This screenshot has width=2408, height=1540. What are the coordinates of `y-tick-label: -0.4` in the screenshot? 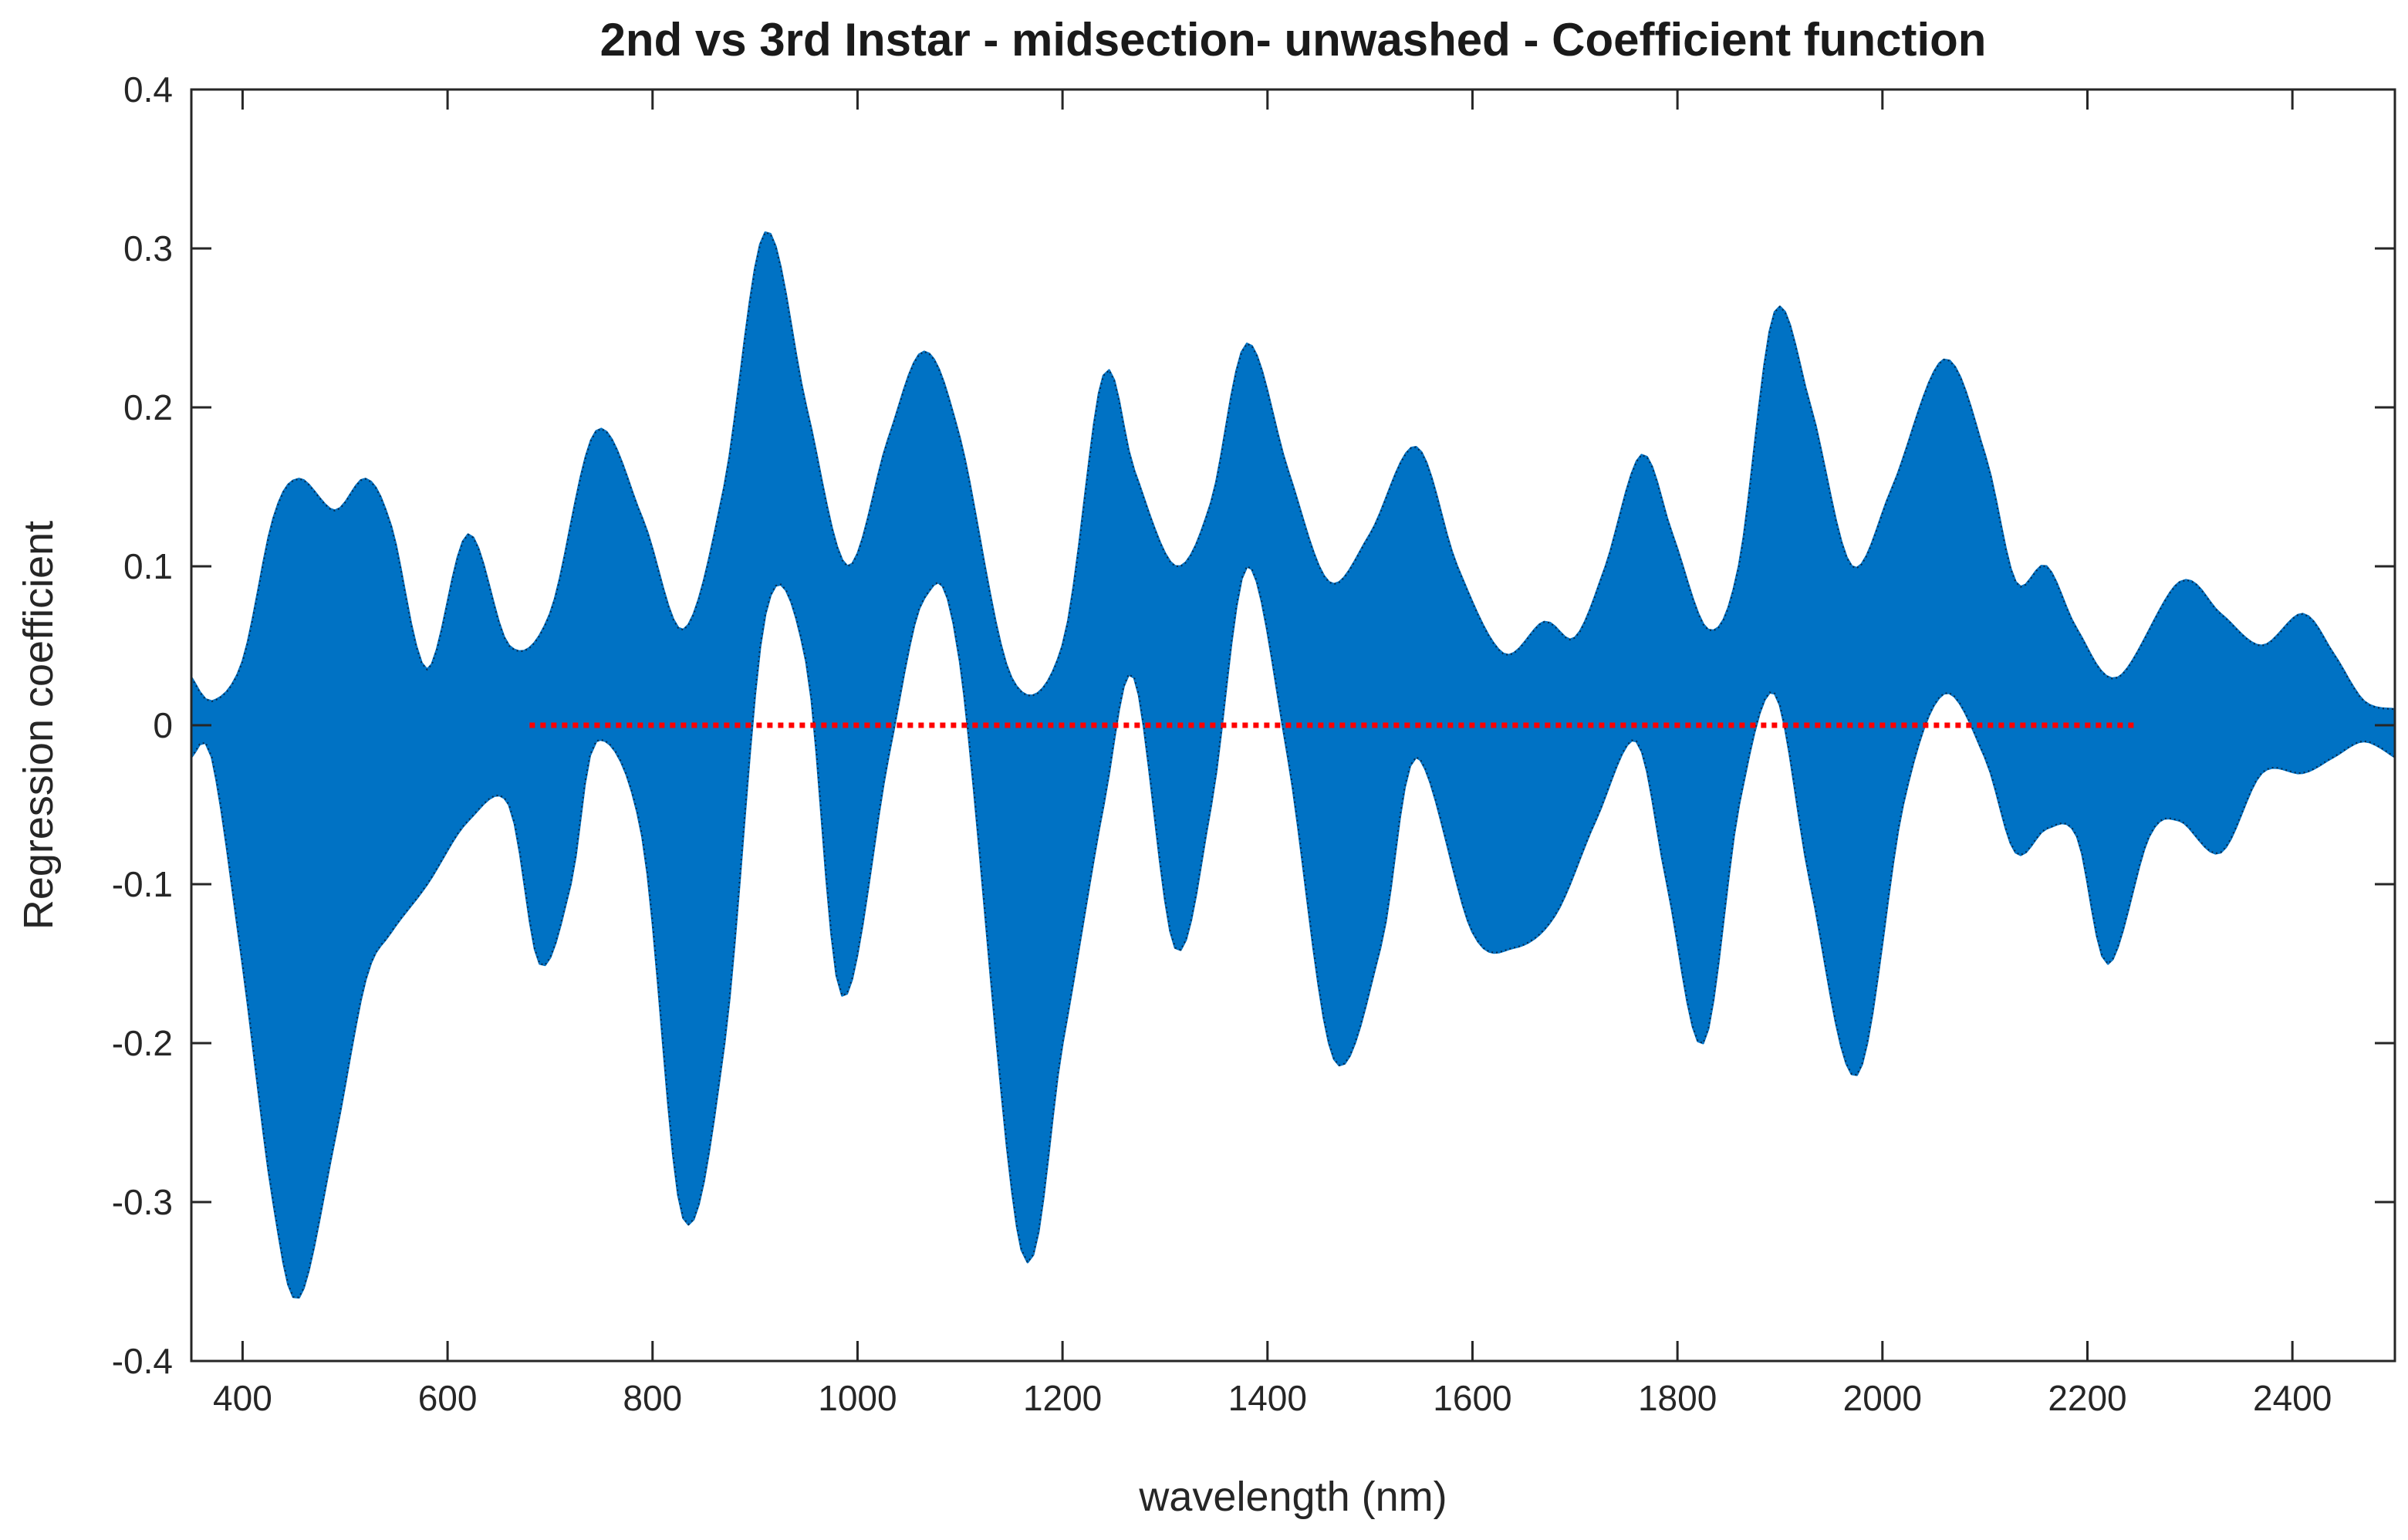 It's located at (142, 1361).